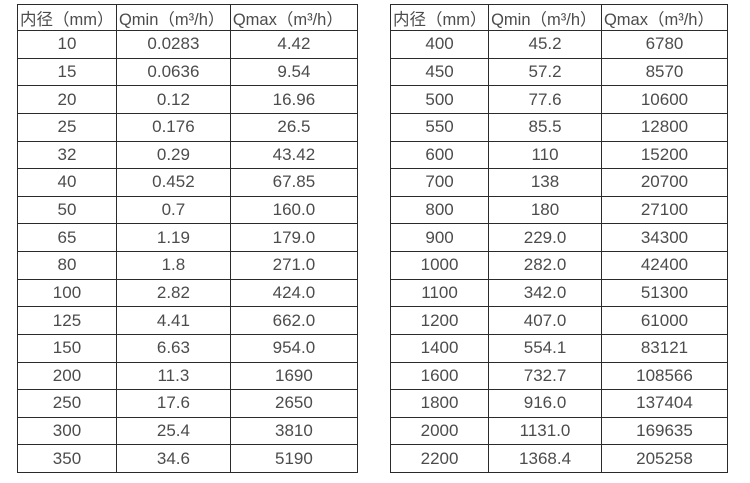 The width and height of the screenshot is (750, 483). Describe the element at coordinates (67, 237) in the screenshot. I see `diameter-cell: 65` at that location.